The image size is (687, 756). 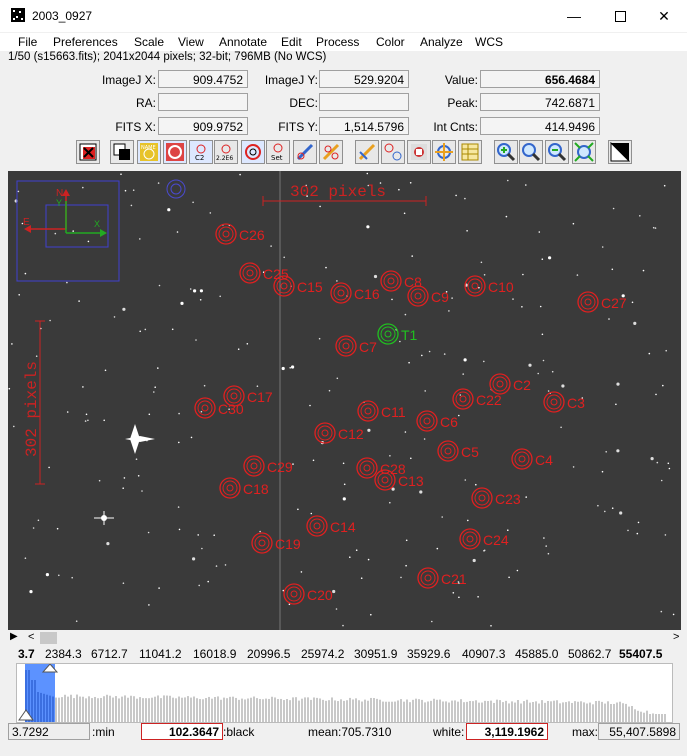 What do you see at coordinates (461, 80) in the screenshot?
I see `value-label: Value:` at bounding box center [461, 80].